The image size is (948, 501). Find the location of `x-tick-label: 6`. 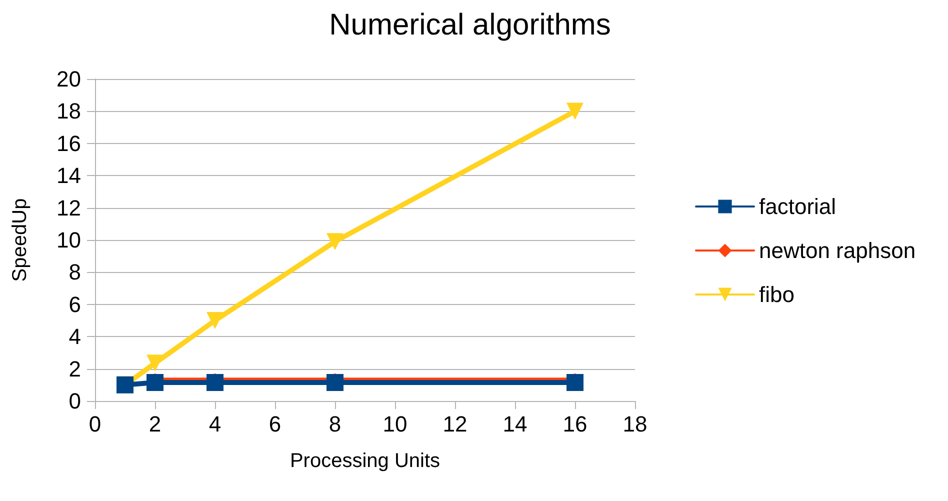

x-tick-label: 6 is located at coordinates (275, 424).